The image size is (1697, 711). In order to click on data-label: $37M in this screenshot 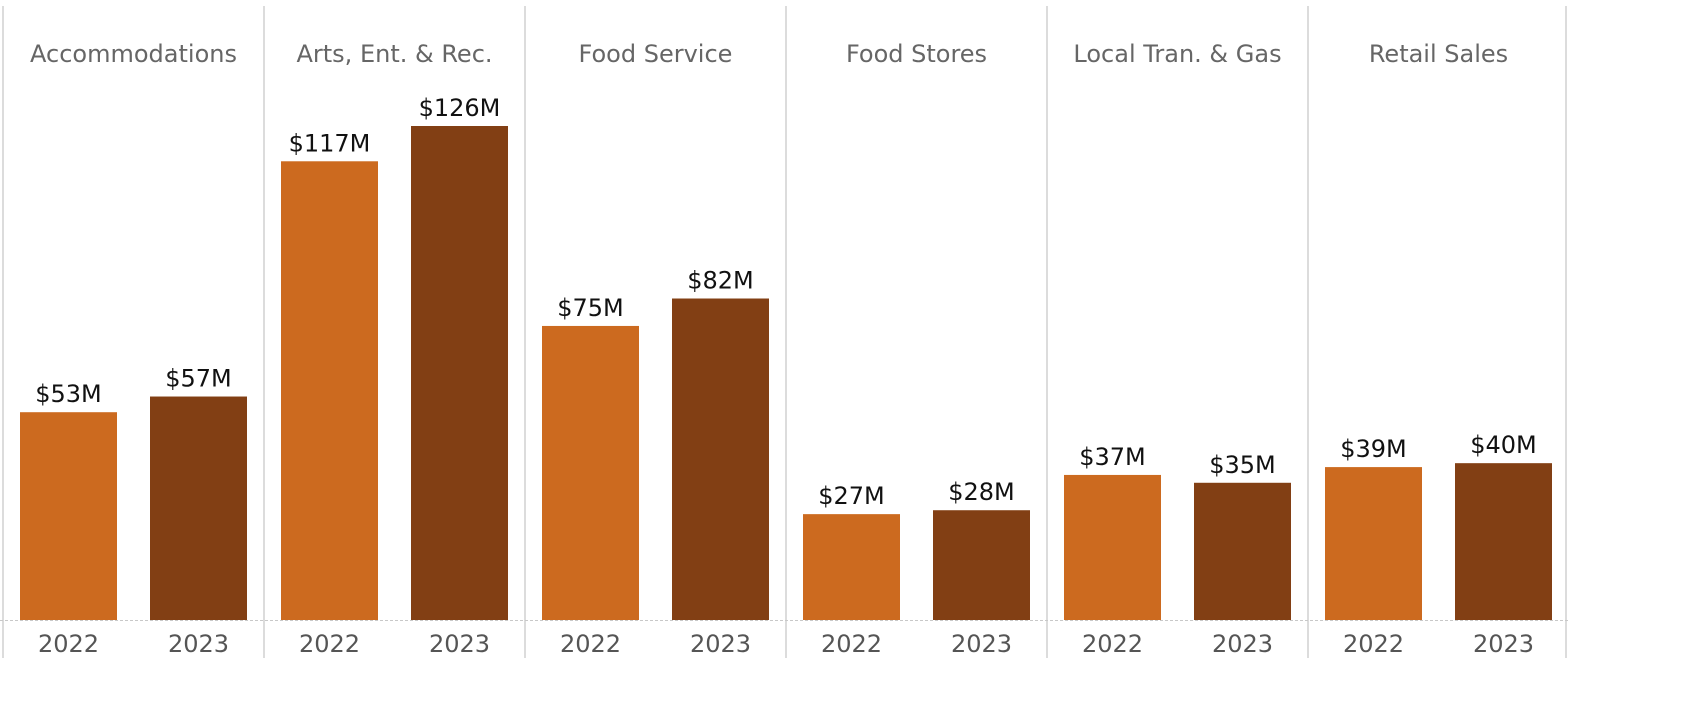, I will do `click(1112, 457)`.